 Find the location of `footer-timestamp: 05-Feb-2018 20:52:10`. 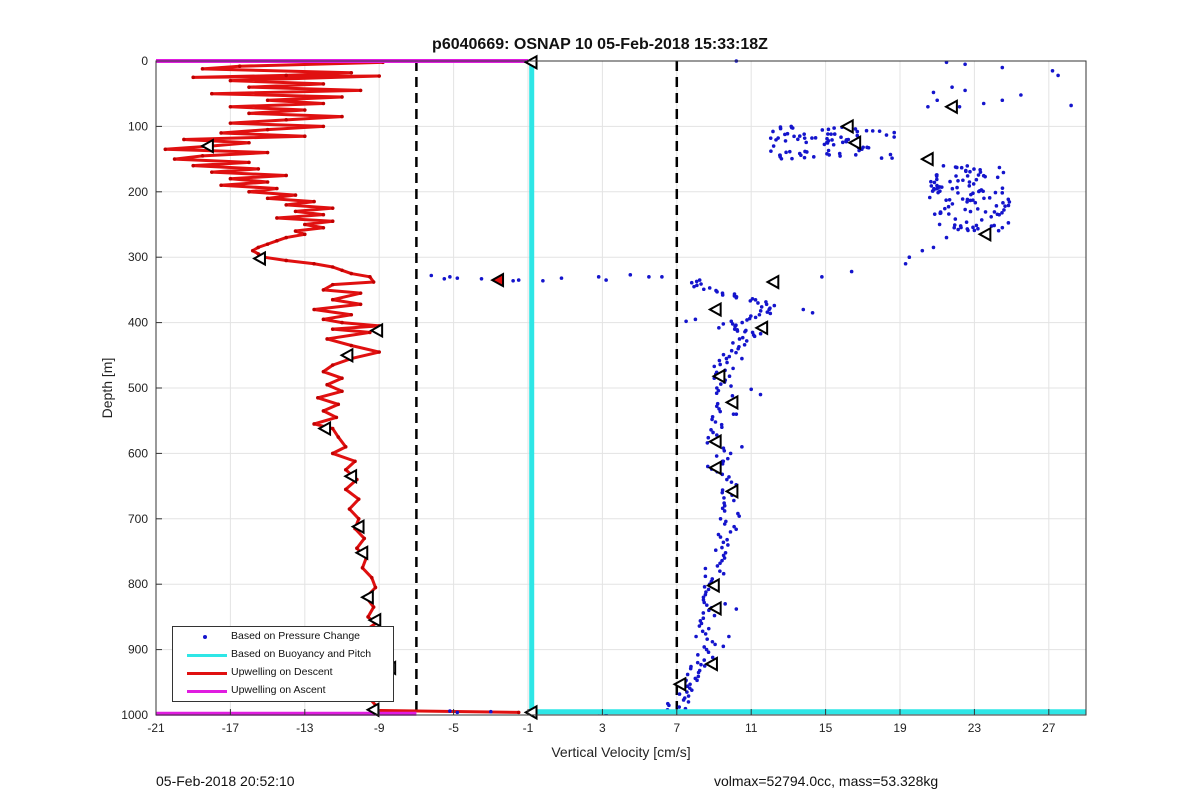

footer-timestamp: 05-Feb-2018 20:52:10 is located at coordinates (225, 781).